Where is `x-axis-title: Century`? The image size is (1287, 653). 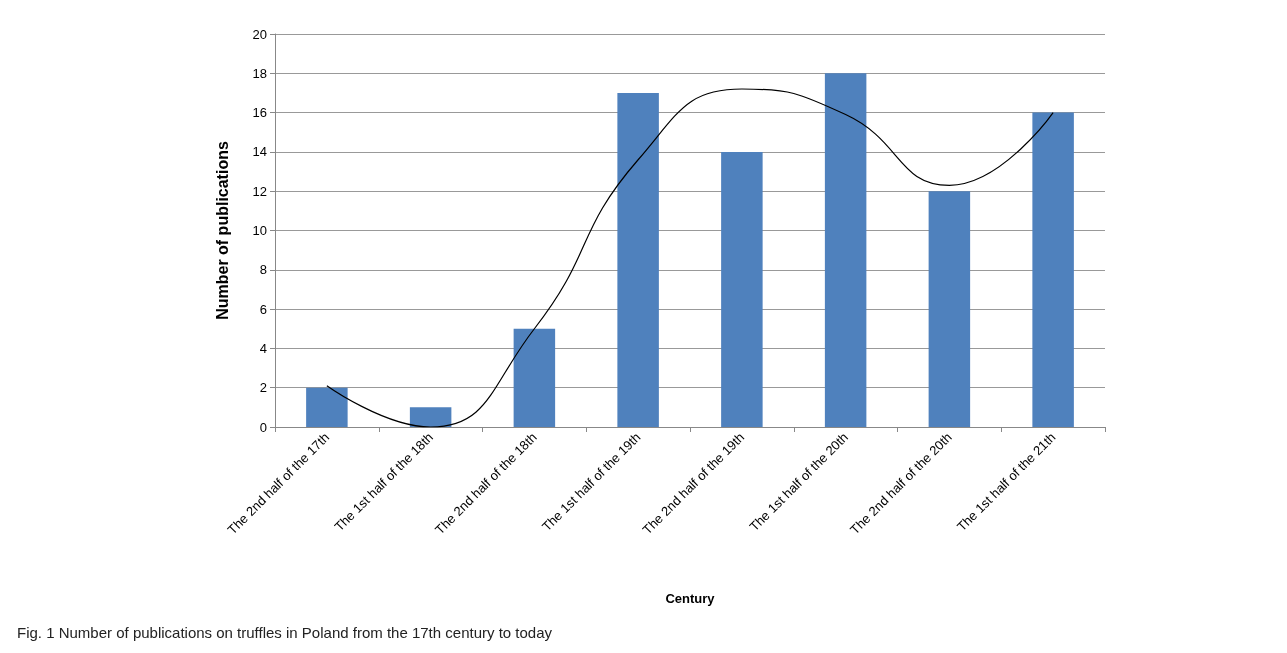
x-axis-title: Century is located at coordinates (690, 598).